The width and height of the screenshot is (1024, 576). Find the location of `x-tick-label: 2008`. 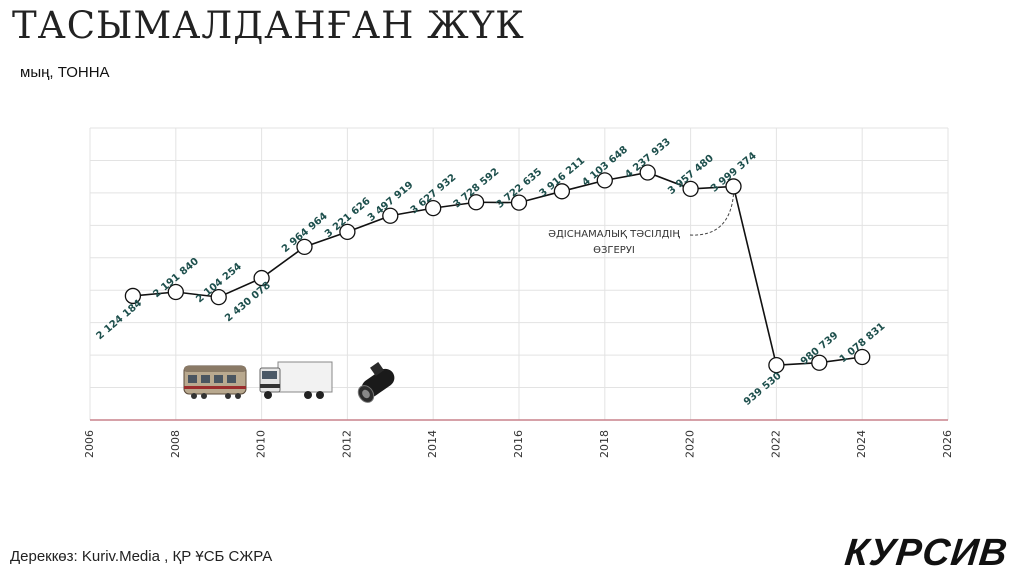

x-tick-label: 2008 is located at coordinates (175, 444).